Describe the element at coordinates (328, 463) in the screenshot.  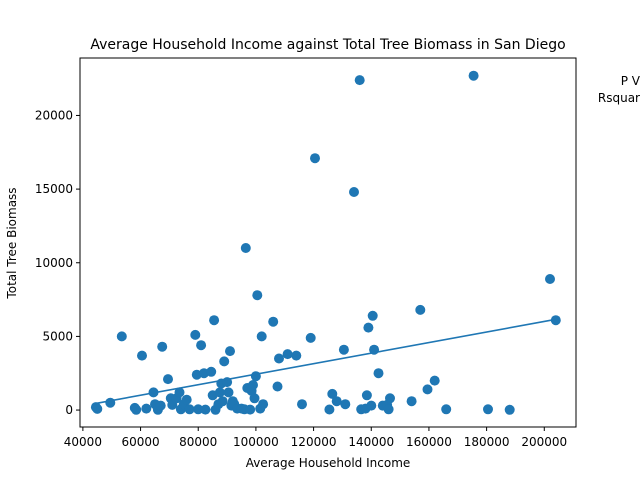
I see `x-axis-label: Average Household Income` at that location.